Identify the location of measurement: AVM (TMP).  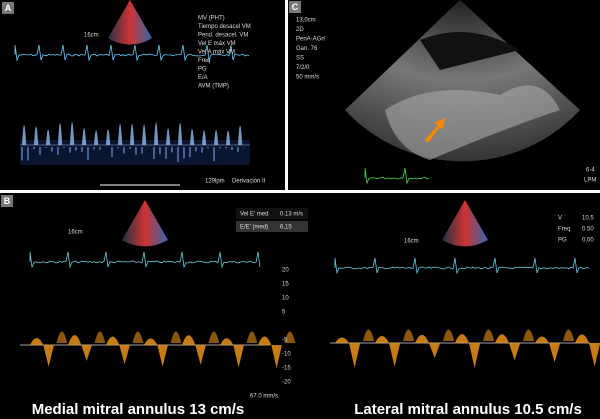
(213, 87).